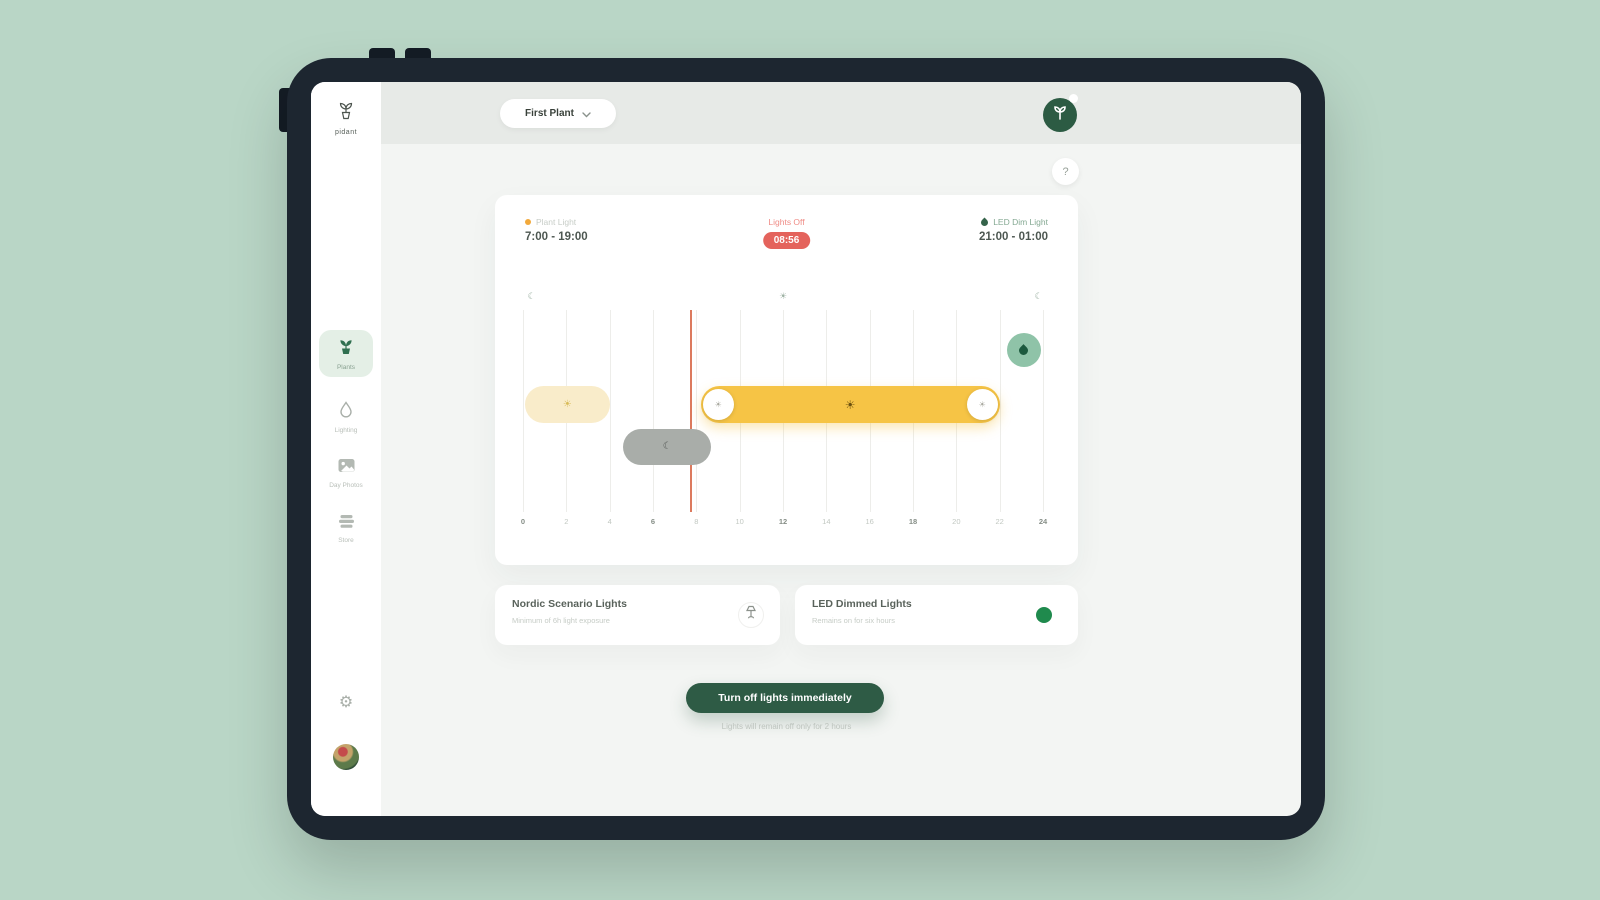  What do you see at coordinates (556, 237) in the screenshot?
I see `plant-light-time: 7:00 - 19:00` at bounding box center [556, 237].